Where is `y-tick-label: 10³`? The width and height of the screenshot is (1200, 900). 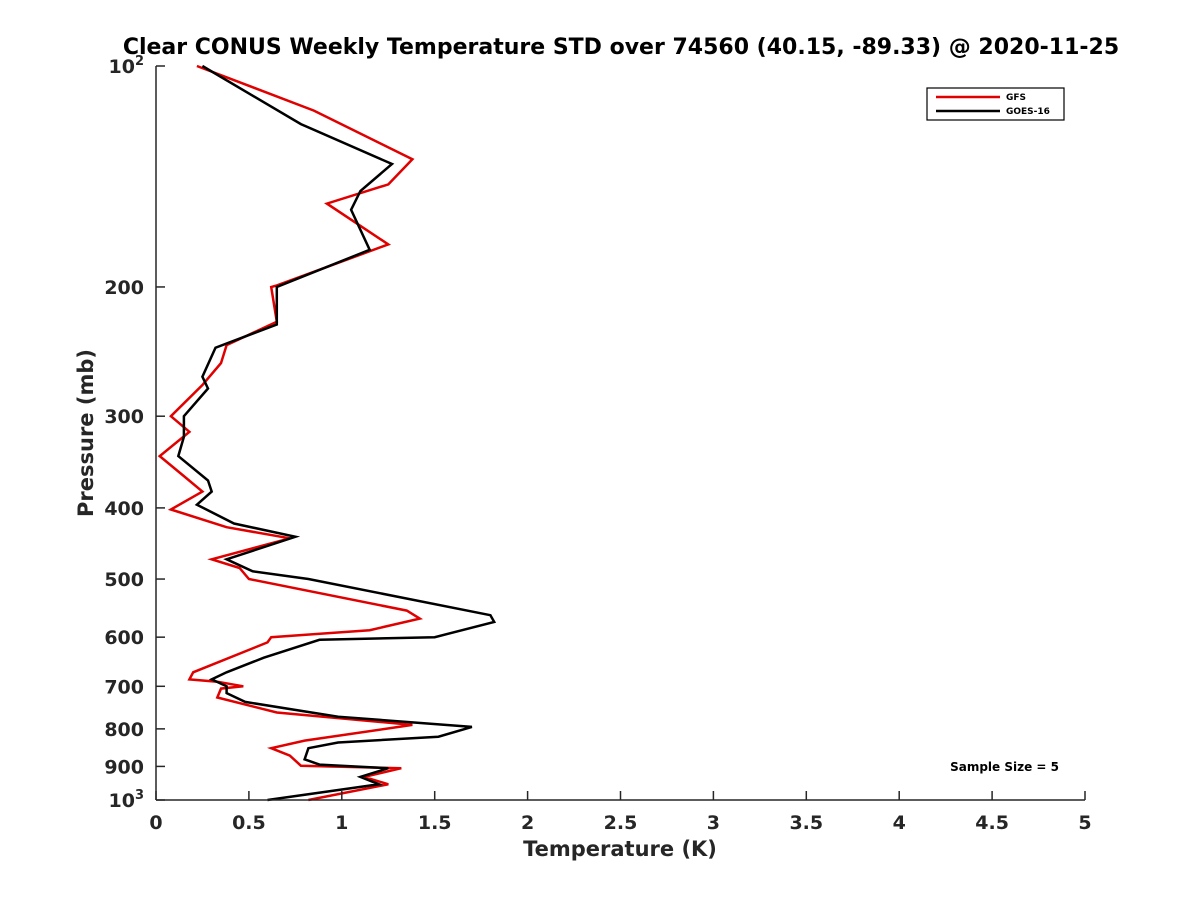 y-tick-label: 10³ is located at coordinates (127, 800).